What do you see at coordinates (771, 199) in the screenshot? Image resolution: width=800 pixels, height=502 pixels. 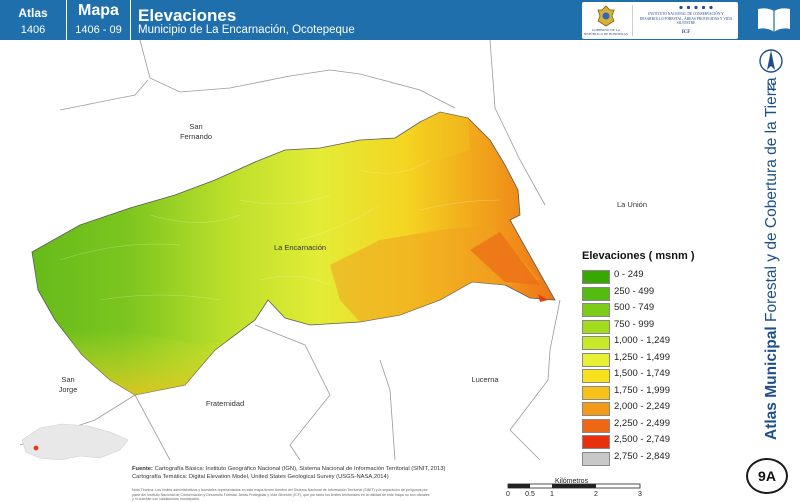 I see `atlas-title-rest: Forestal y de Cobertura de la Tierra` at bounding box center [771, 199].